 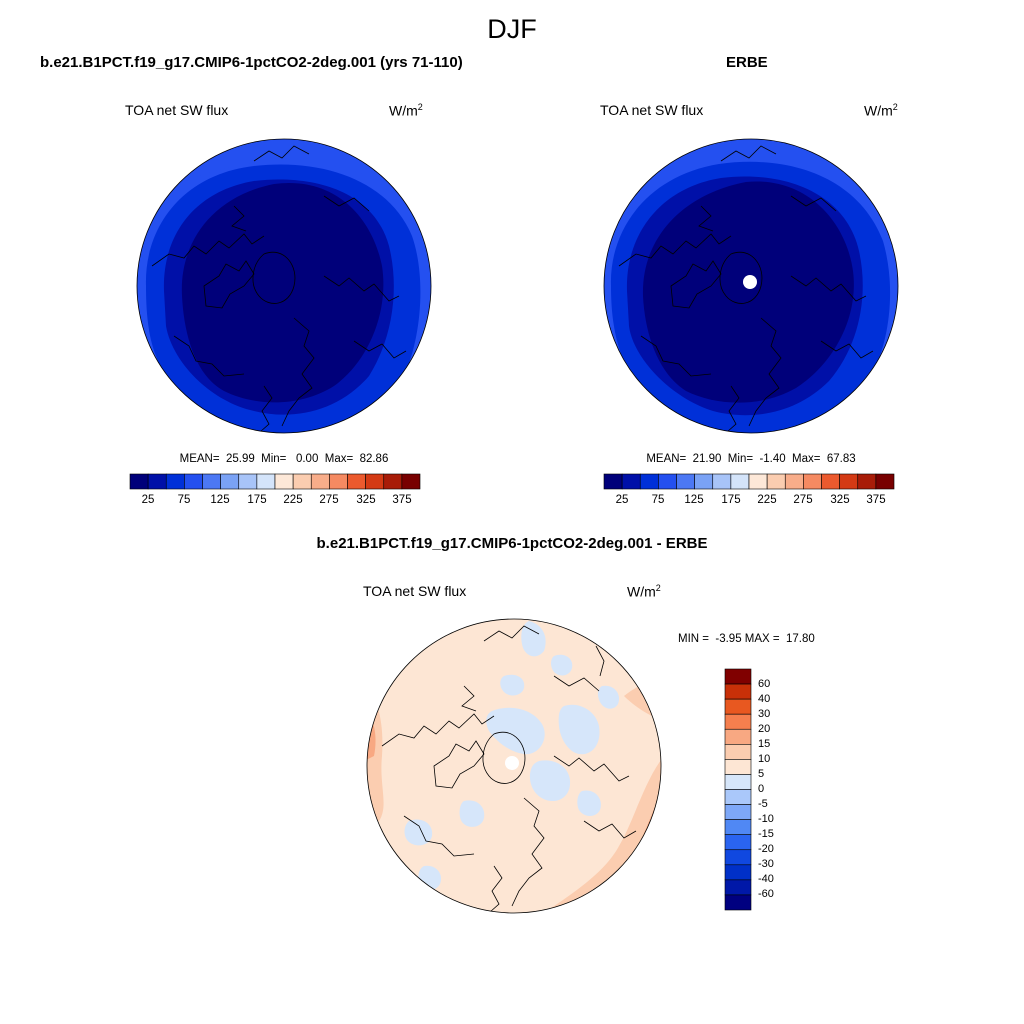 I want to click on polar-core, so click(x=748, y=292).